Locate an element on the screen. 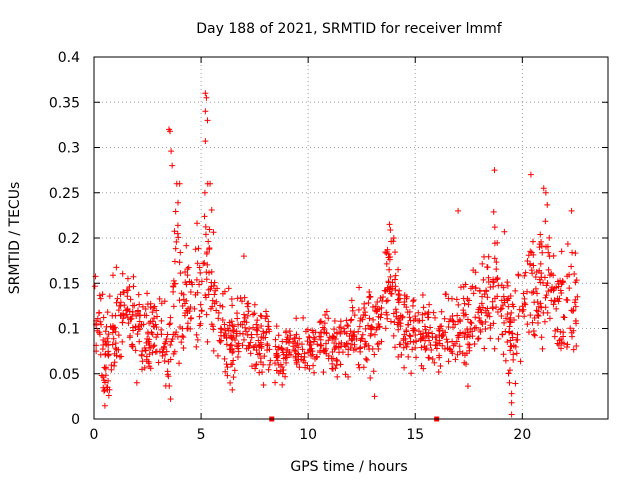  y-tick-label: 0.3 is located at coordinates (69, 149).